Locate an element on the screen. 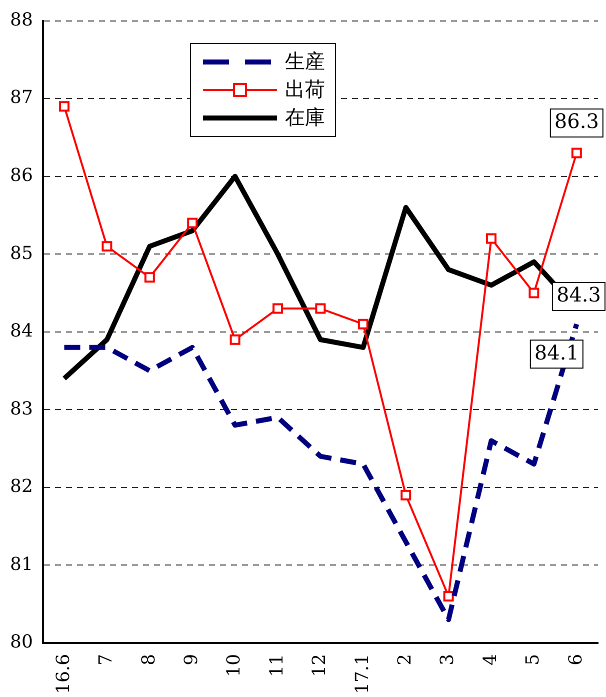 The height and width of the screenshot is (697, 606). y-tick-label: 86 is located at coordinates (21, 175).